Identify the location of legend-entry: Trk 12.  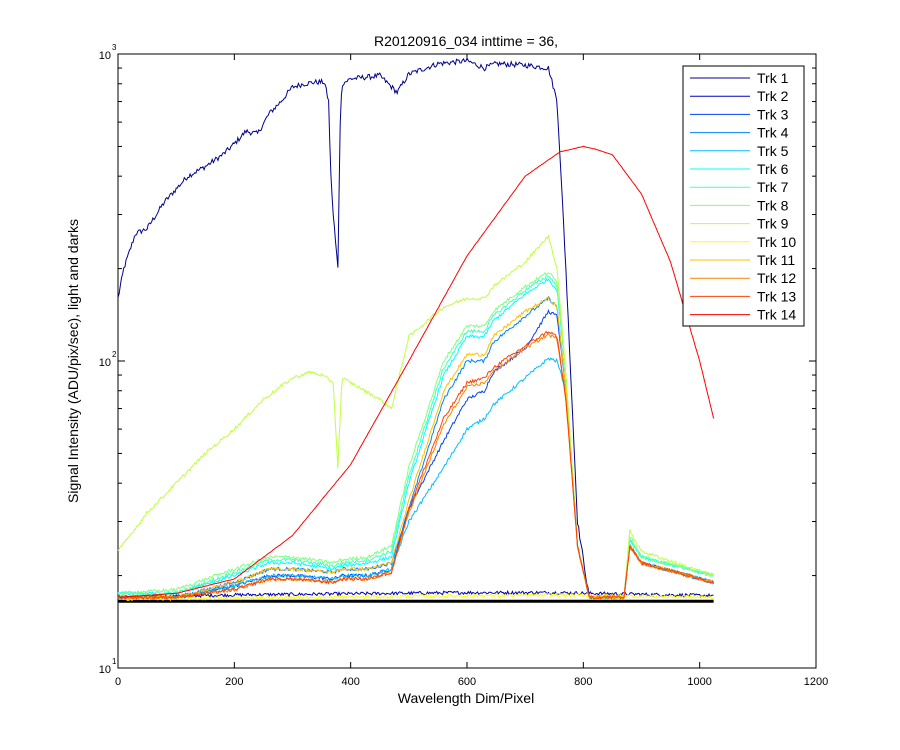
(776, 278).